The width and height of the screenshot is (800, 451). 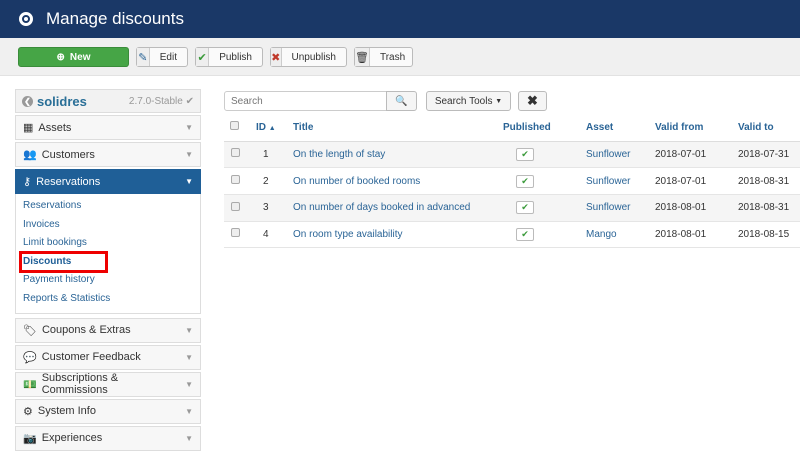 I want to click on row-title-link: On room type availability, so click(x=348, y=234).